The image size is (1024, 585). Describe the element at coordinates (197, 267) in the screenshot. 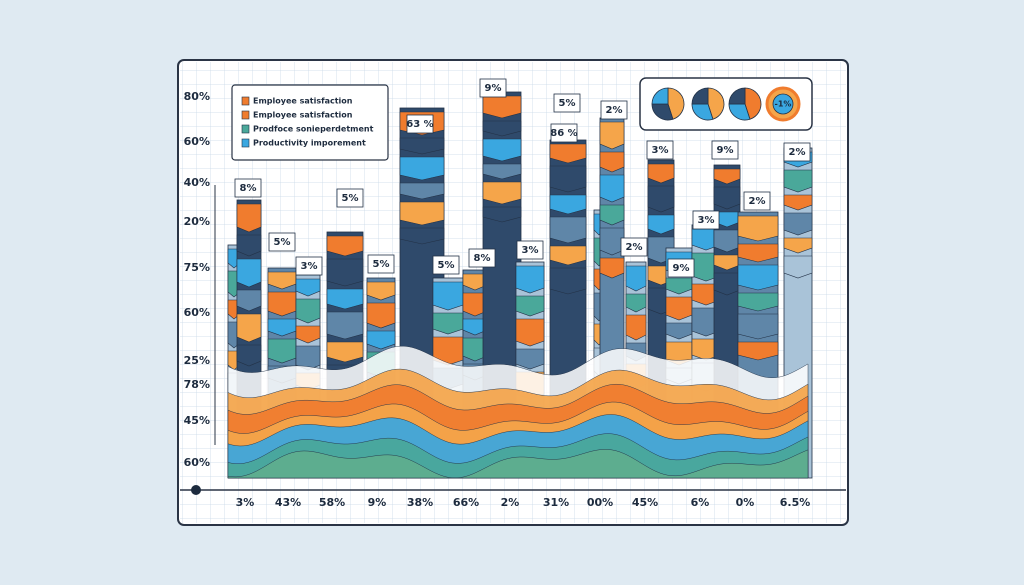

I see `y-label: 75%` at that location.